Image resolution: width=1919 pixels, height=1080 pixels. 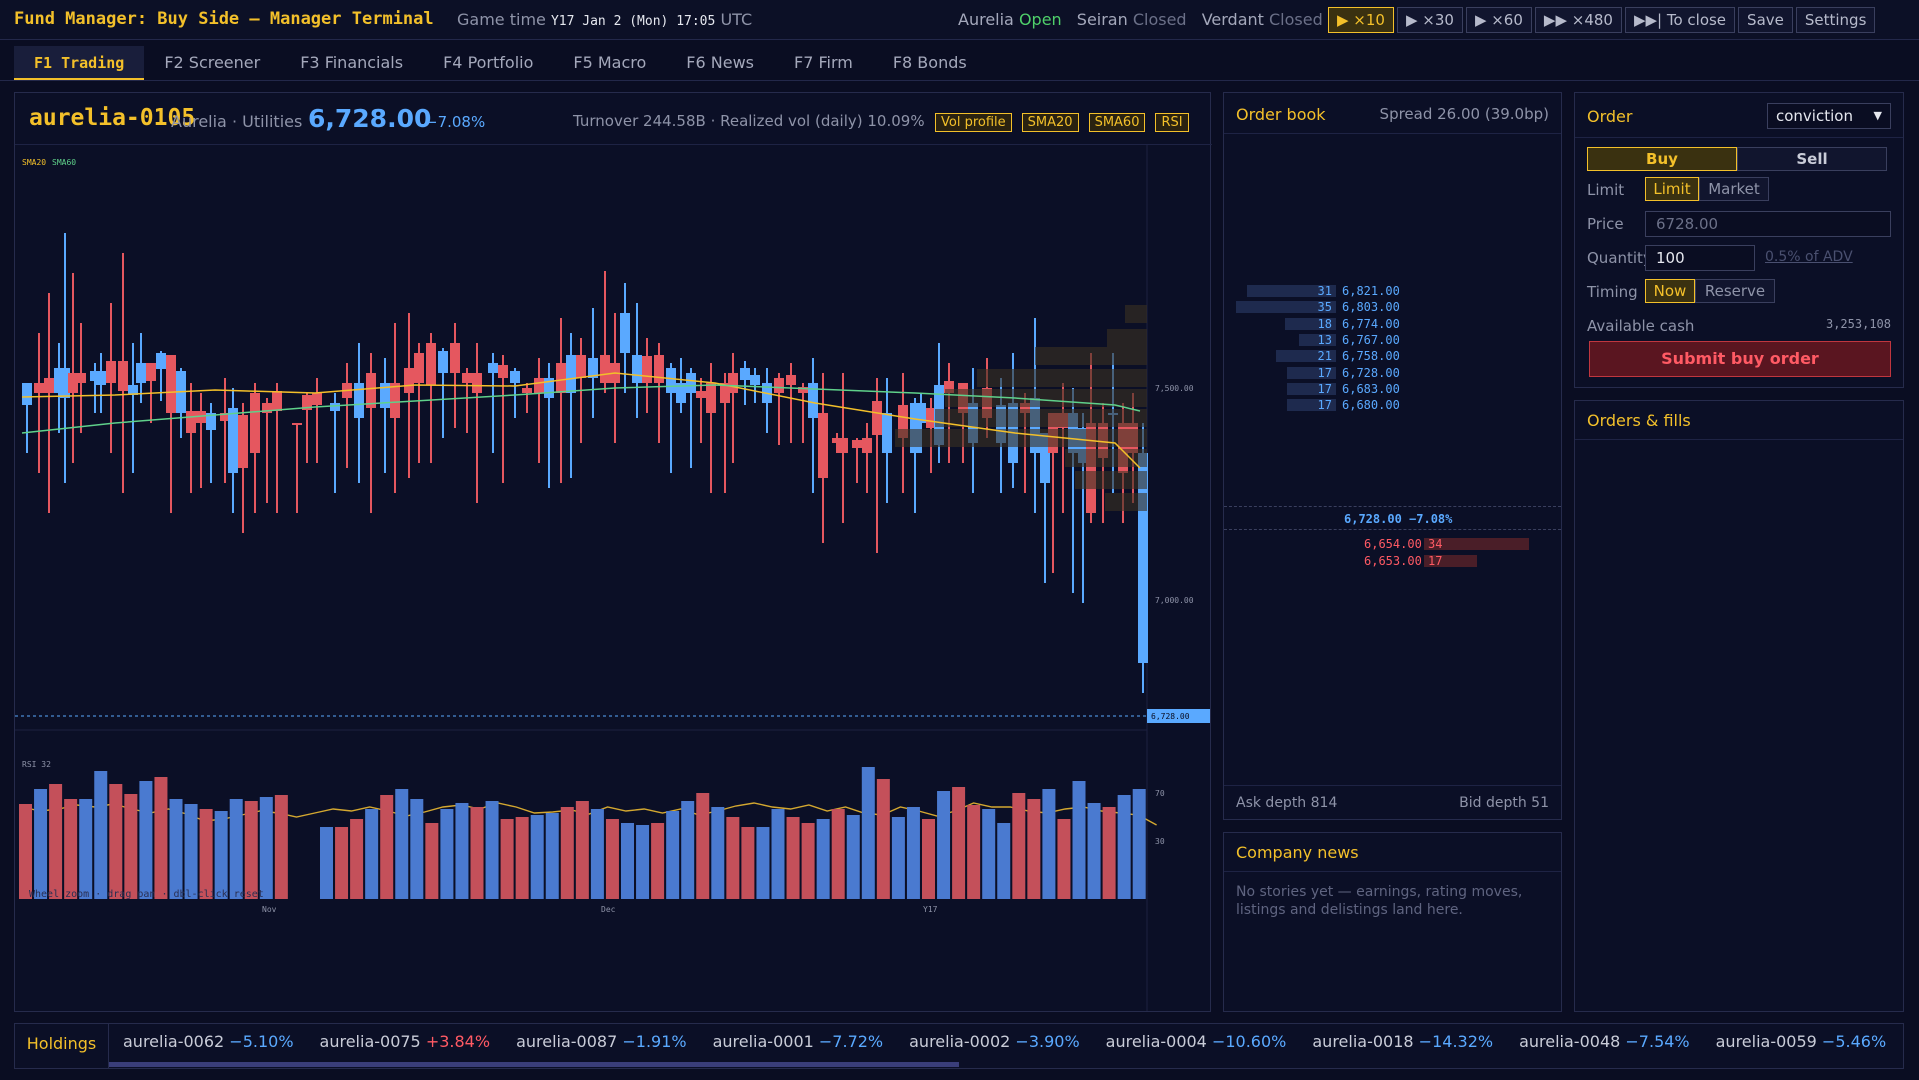 I want to click on timing-label: Timing, so click(x=1612, y=292).